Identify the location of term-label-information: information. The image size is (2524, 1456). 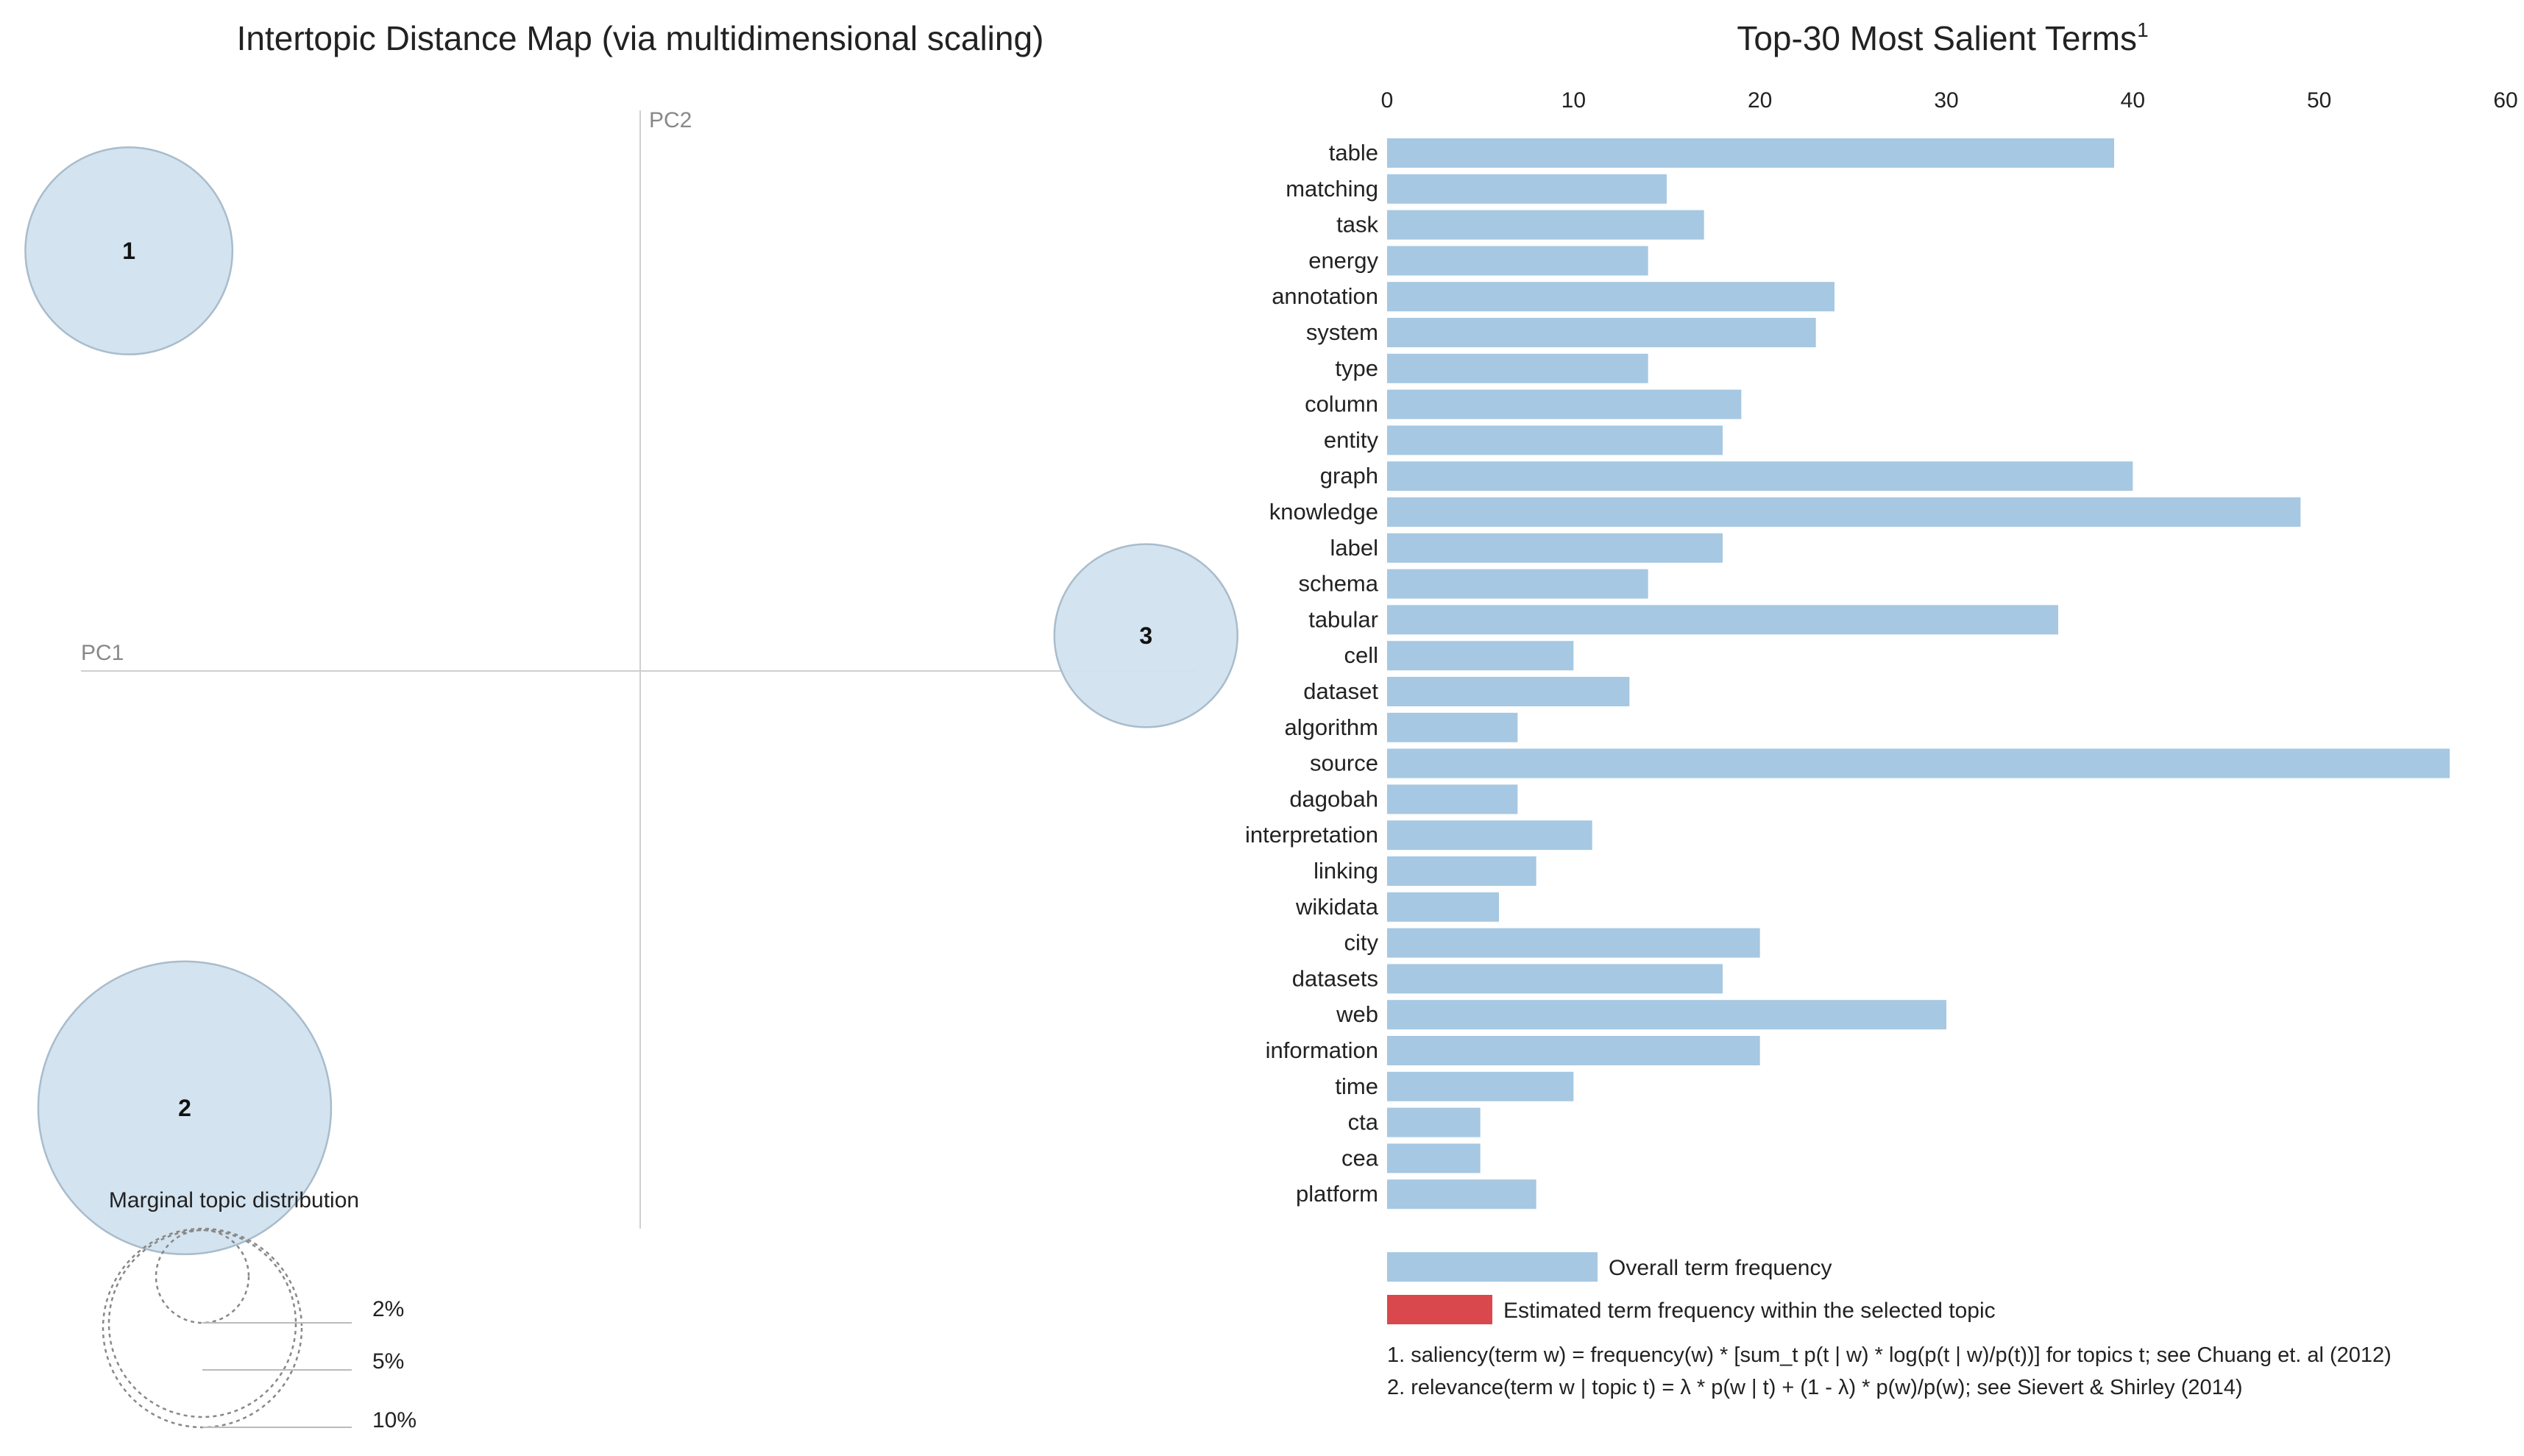
(1322, 1050).